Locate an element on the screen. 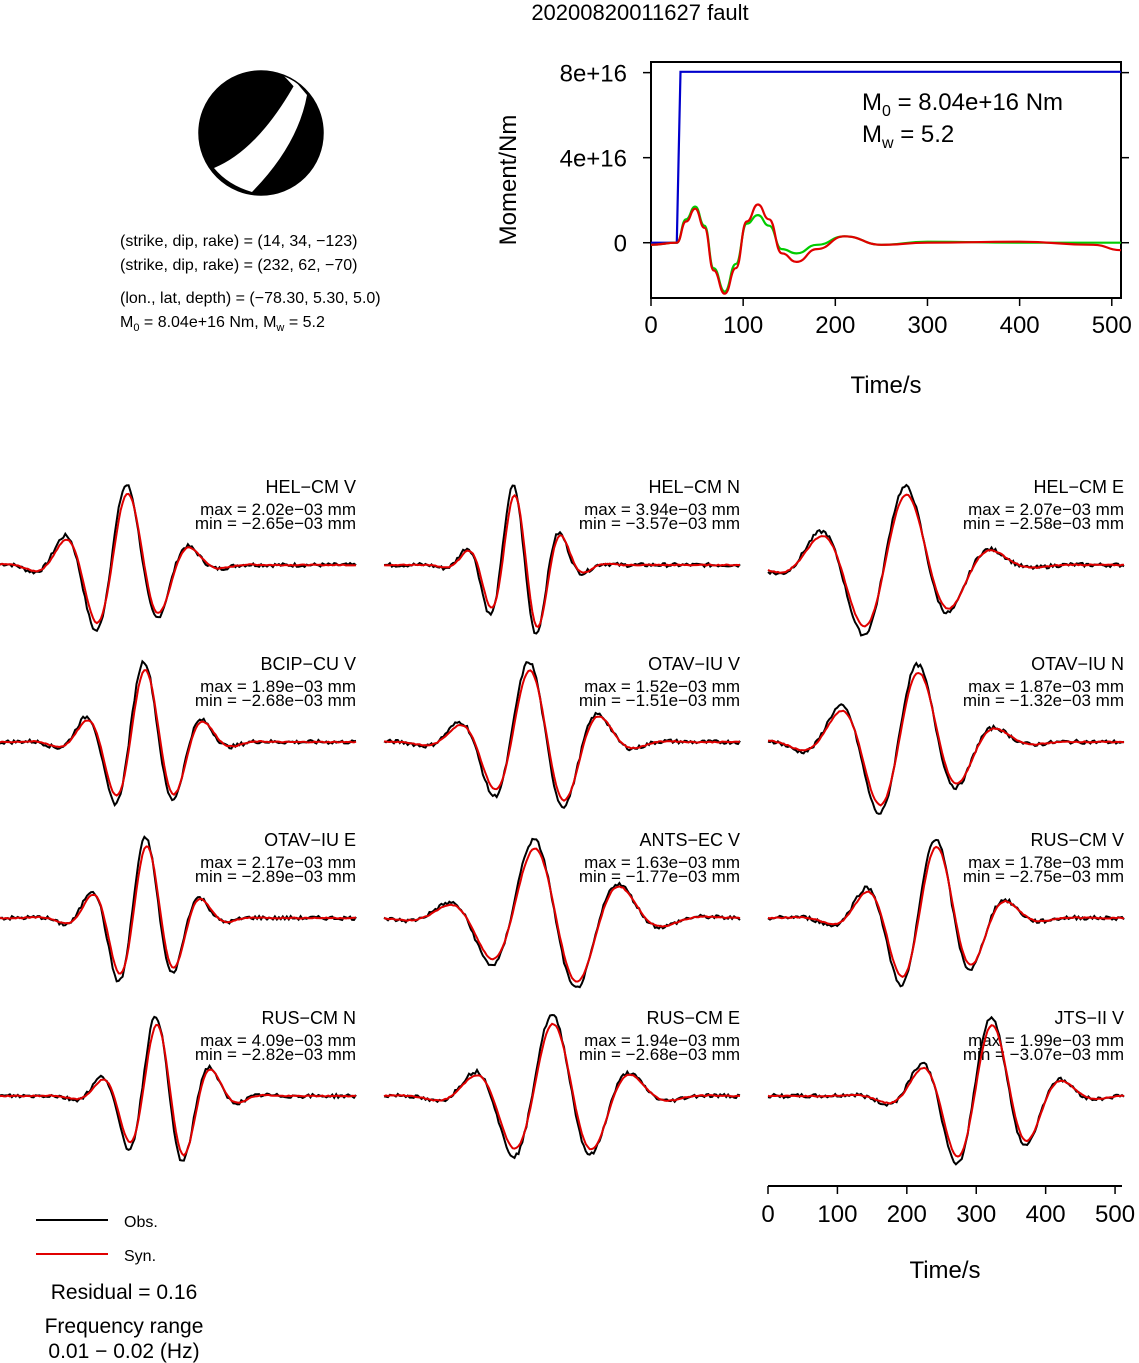  frequency-value: 0.01 − 0.02 (Hz) is located at coordinates (123, 1351).